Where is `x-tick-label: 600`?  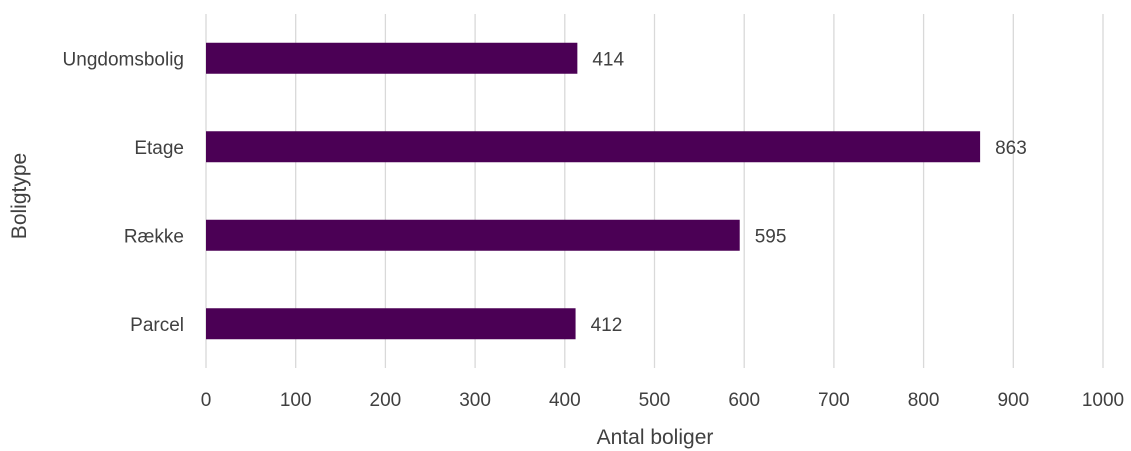
x-tick-label: 600 is located at coordinates (744, 400).